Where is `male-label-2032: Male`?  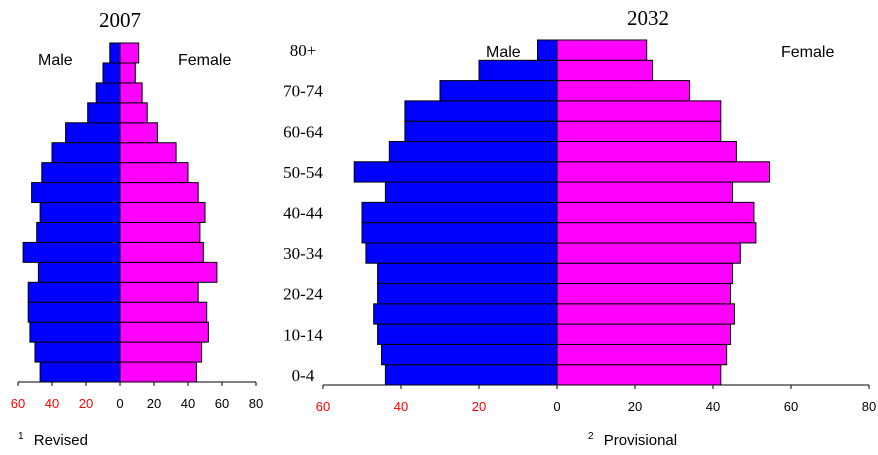 male-label-2032: Male is located at coordinates (503, 52).